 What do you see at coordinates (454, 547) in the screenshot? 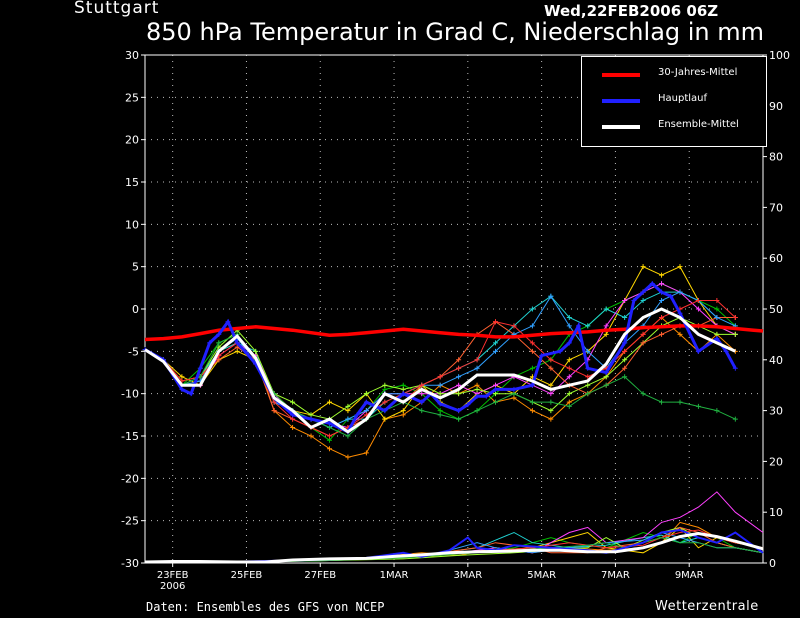
I see `mean-precipitation-series` at bounding box center [454, 547].